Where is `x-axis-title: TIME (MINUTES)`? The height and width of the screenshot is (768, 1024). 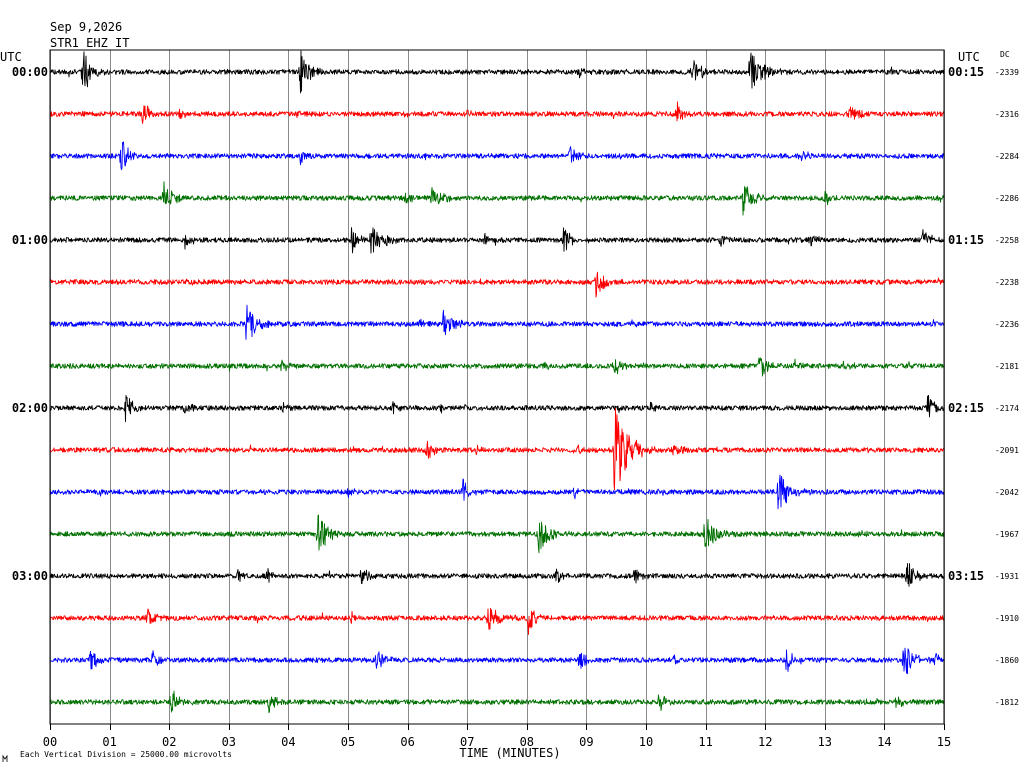 x-axis-title: TIME (MINUTES) is located at coordinates (509, 753).